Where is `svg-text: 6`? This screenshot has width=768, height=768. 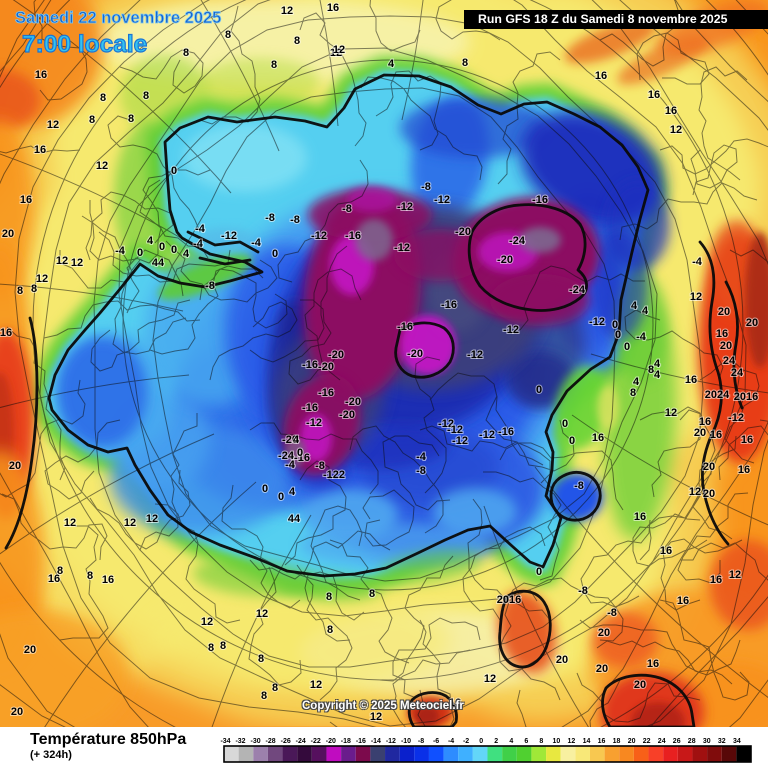
svg-text: 6 is located at coordinates (526, 741).